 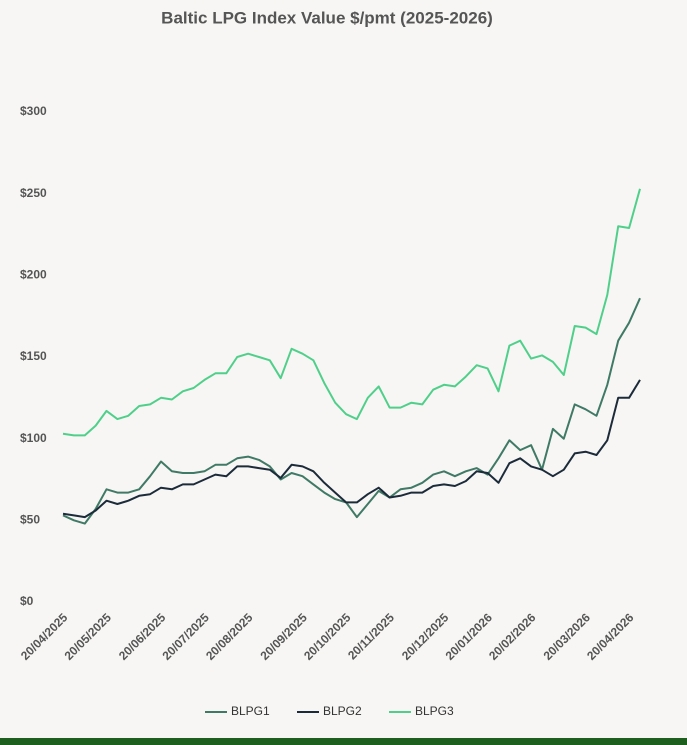 What do you see at coordinates (434, 711) in the screenshot?
I see `legend-text: BLPG3` at bounding box center [434, 711].